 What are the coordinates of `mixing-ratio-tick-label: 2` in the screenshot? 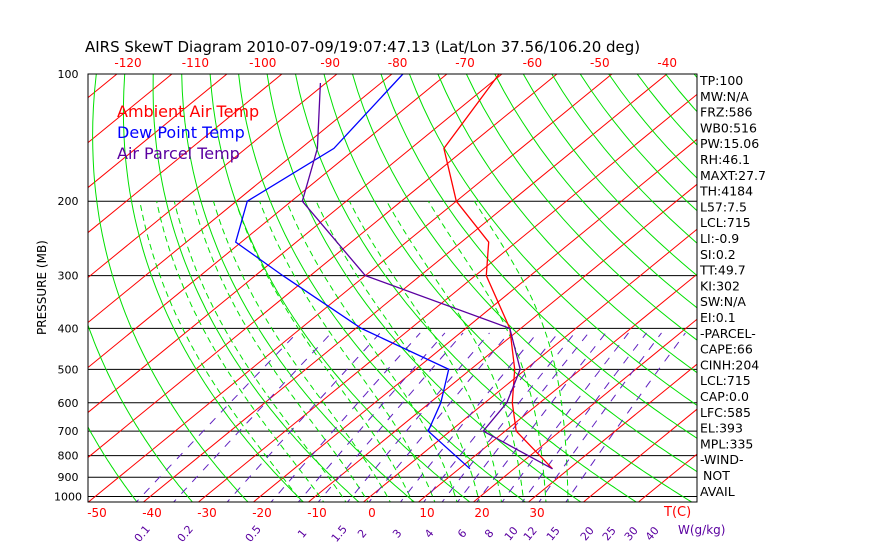 It's located at (362, 534).